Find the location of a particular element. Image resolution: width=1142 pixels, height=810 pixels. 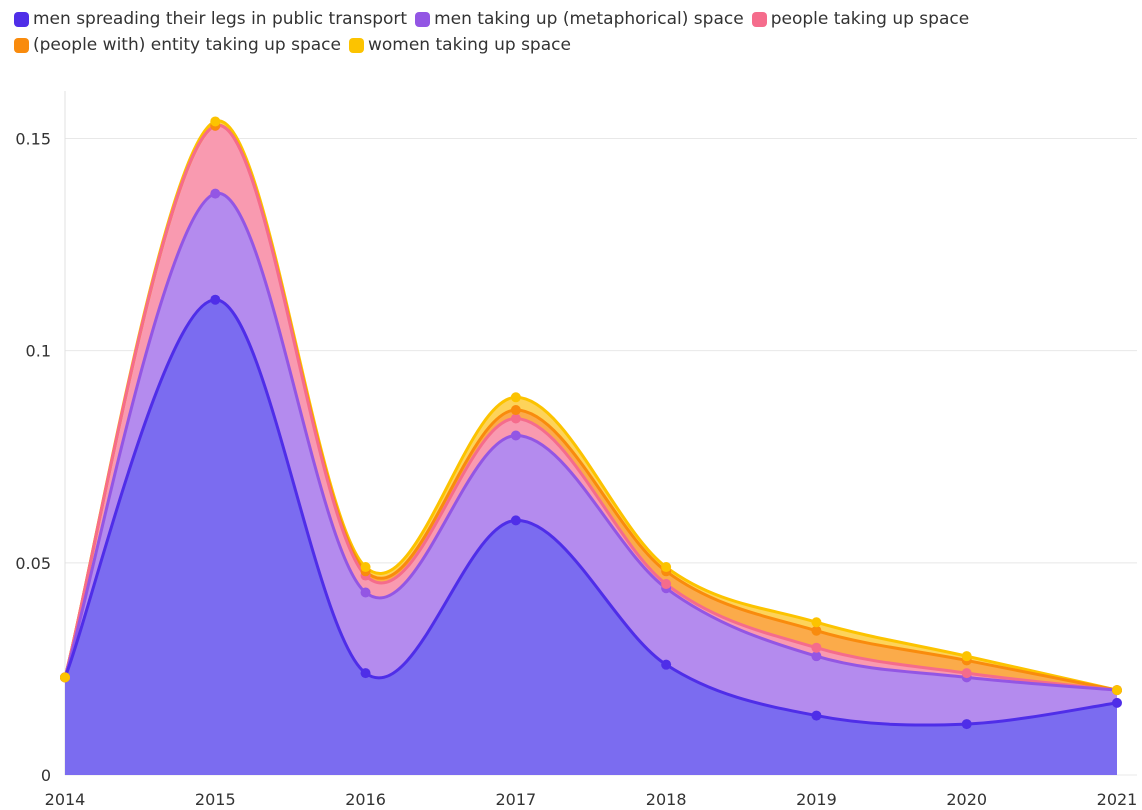

x-tick-label: 2020 is located at coordinates (966, 799).